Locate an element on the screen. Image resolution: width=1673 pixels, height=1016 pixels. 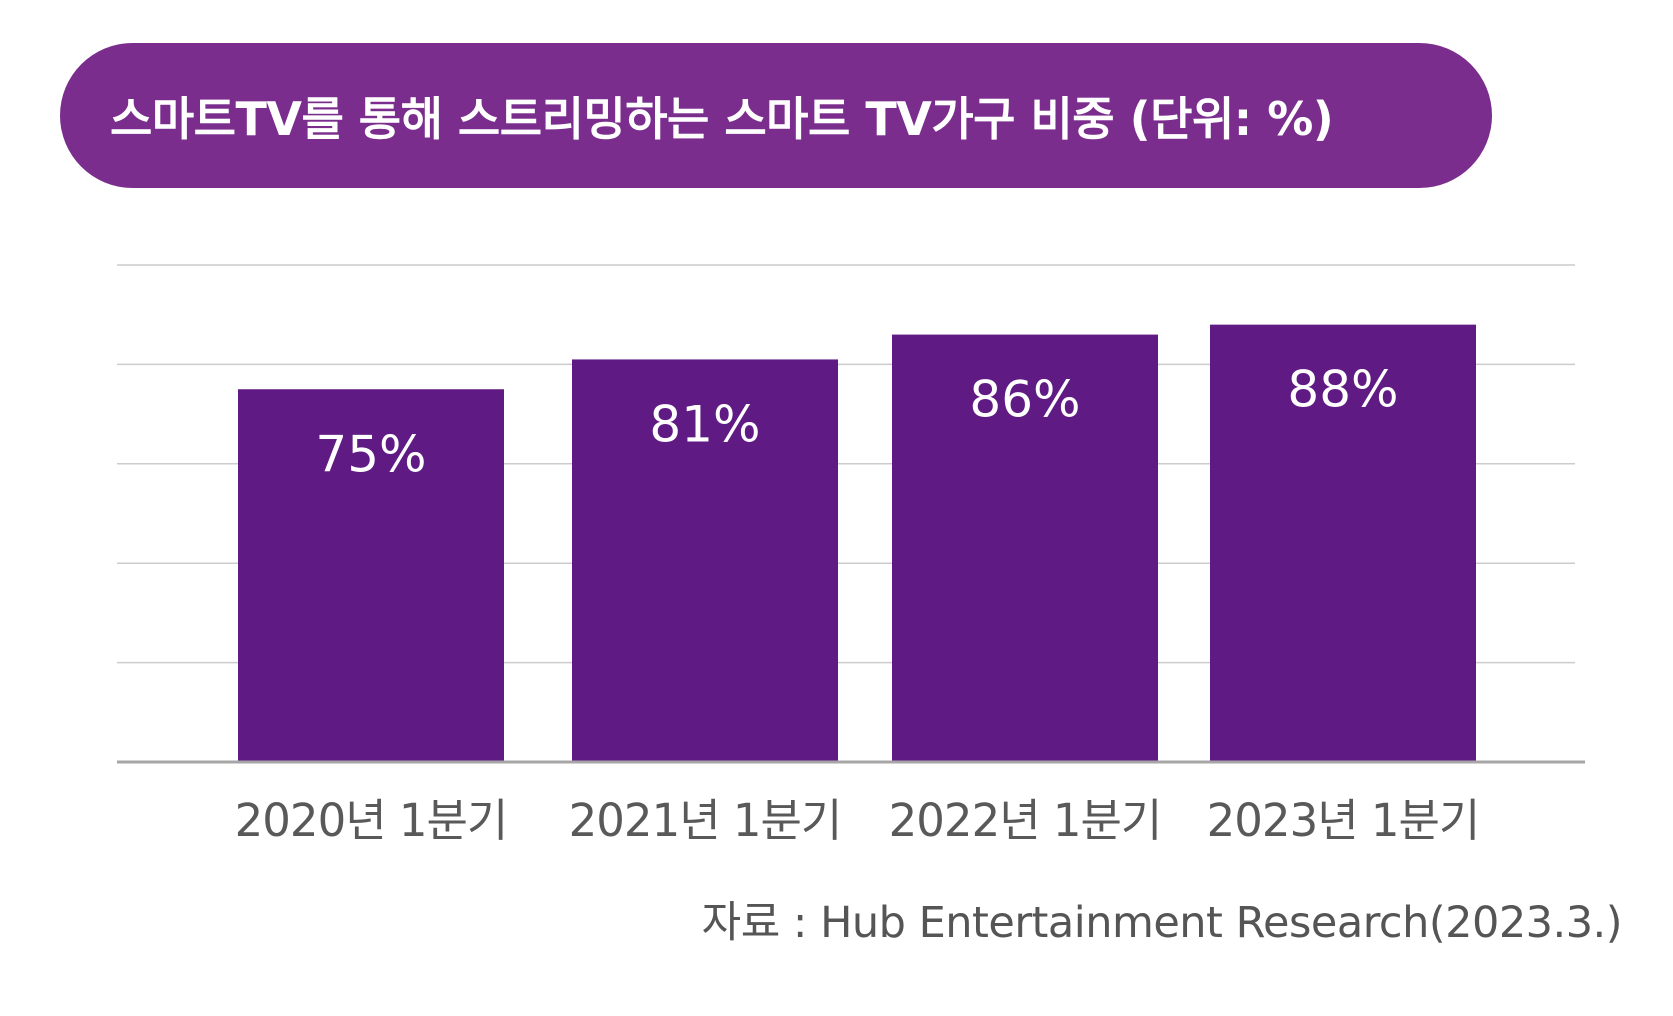
bar-value-label: 86% is located at coordinates (1024, 400).